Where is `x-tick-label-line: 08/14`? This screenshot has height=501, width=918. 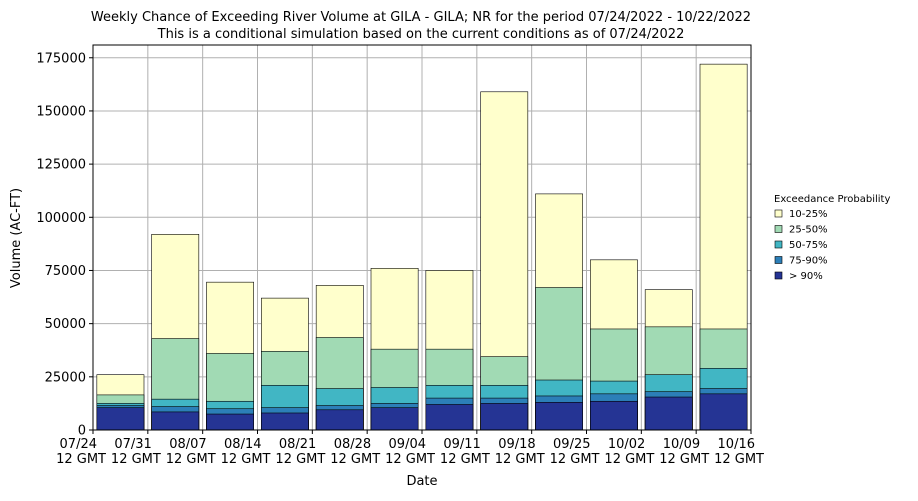 x-tick-label-line: 08/14 is located at coordinates (242, 444).